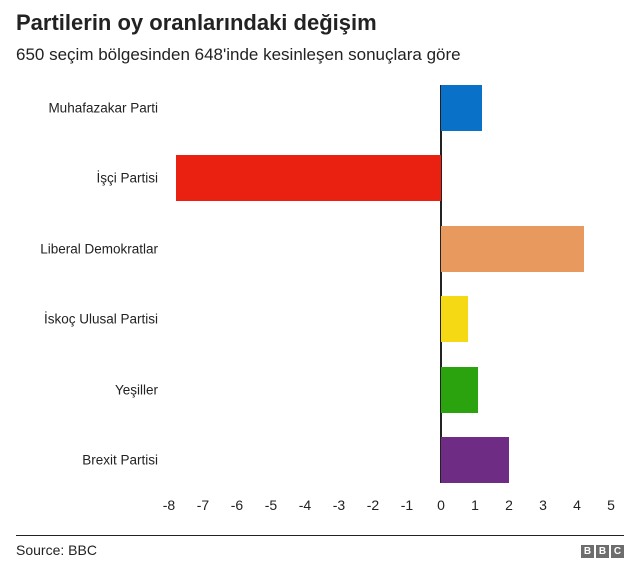  Describe the element at coordinates (103, 108) in the screenshot. I see `category-label: Muhafazakar Parti` at that location.